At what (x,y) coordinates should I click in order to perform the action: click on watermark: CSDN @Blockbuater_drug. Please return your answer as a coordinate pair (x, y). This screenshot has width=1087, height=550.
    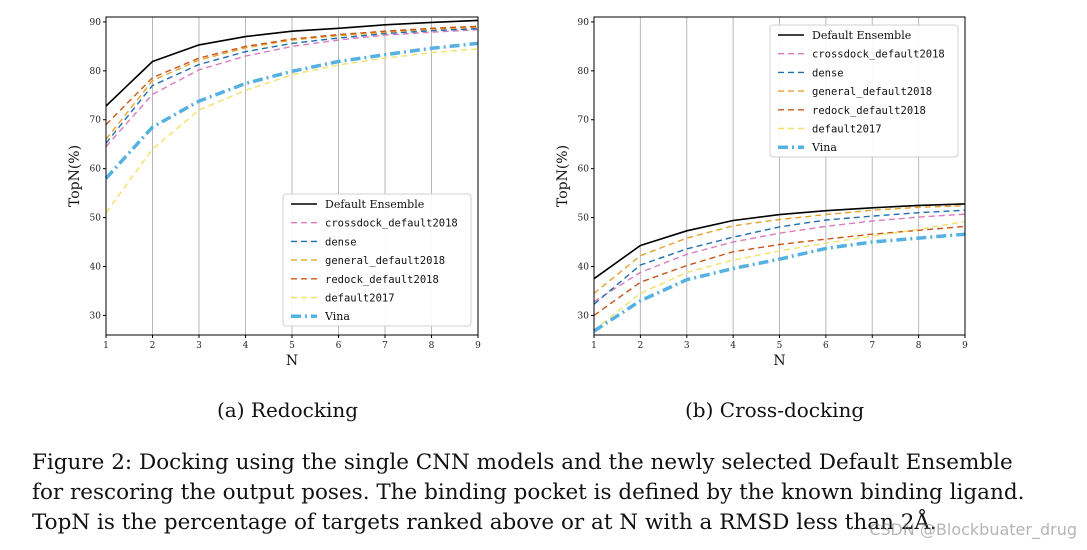
    Looking at the image, I should click on (973, 529).